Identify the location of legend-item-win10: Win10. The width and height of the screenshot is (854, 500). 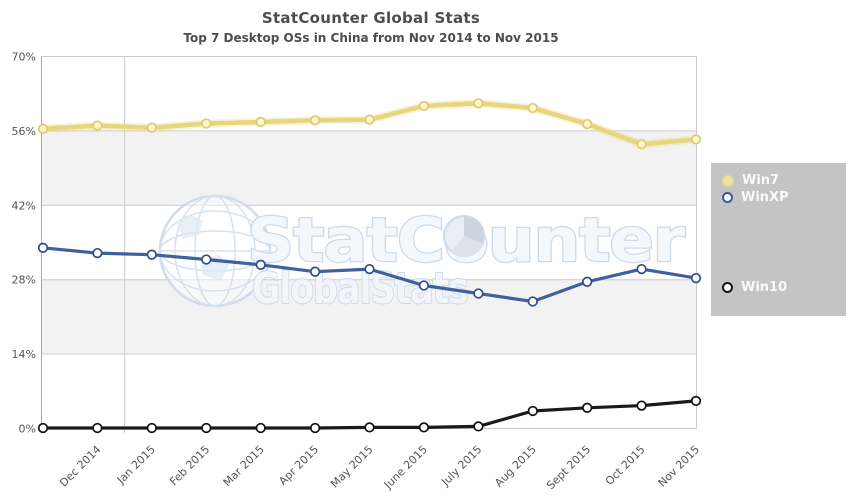
(754, 287).